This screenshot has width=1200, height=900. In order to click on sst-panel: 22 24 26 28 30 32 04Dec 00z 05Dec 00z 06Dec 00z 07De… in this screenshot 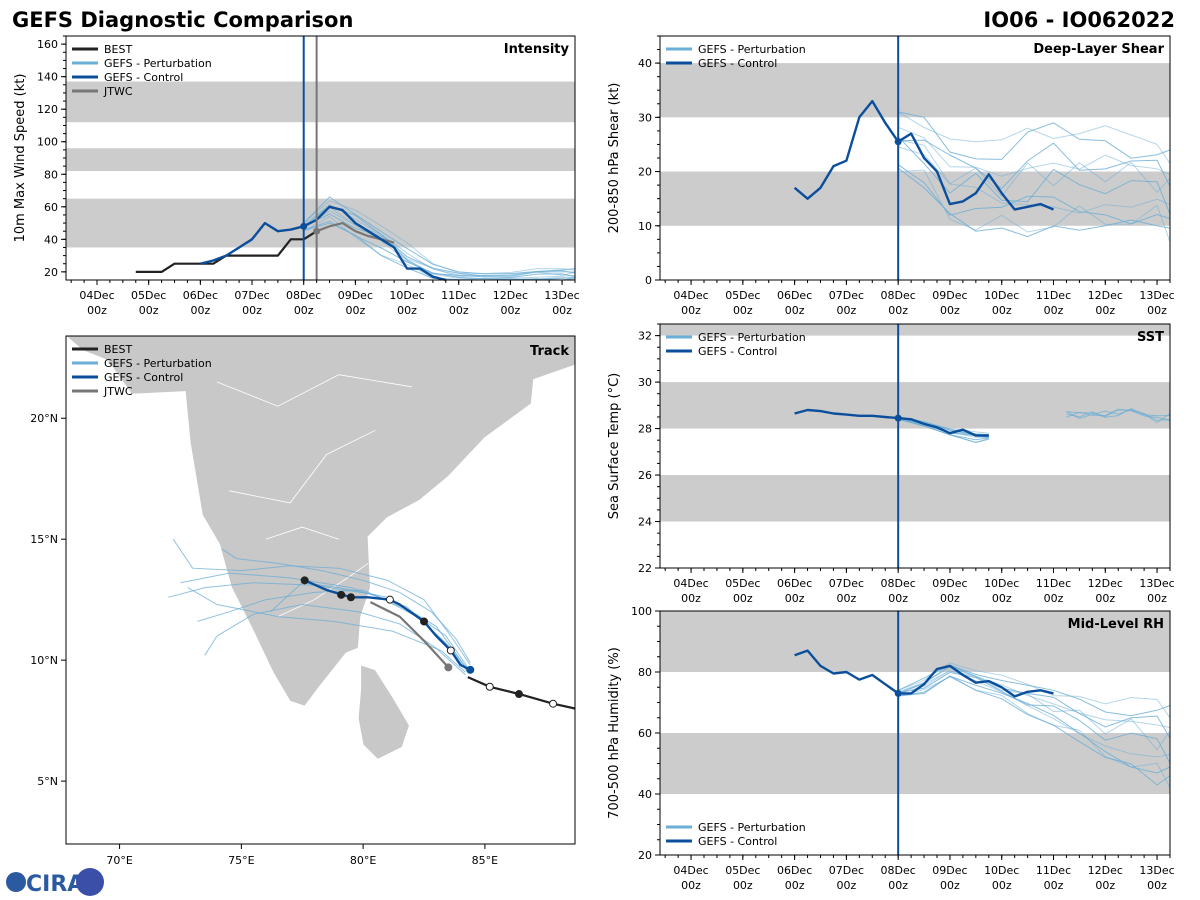, I will do `click(891, 464)`.